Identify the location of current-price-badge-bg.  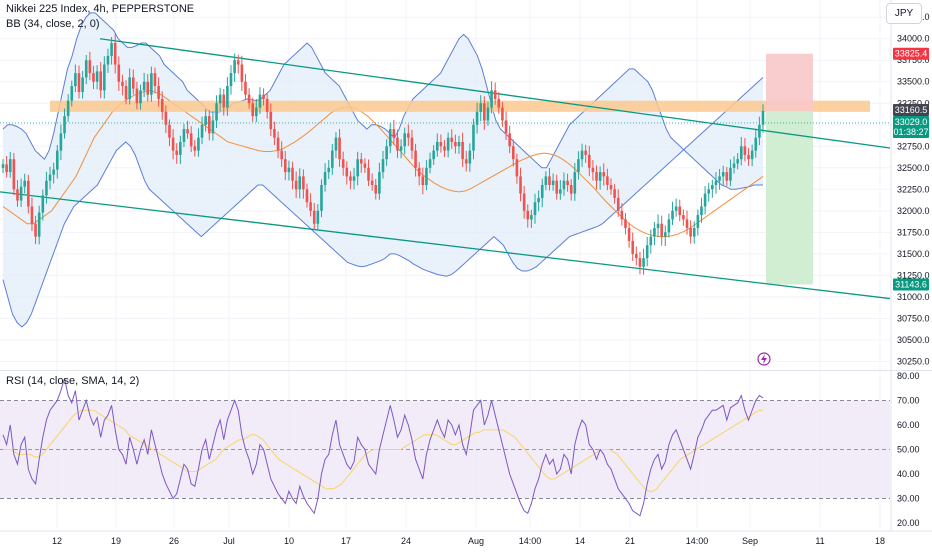
(911, 109).